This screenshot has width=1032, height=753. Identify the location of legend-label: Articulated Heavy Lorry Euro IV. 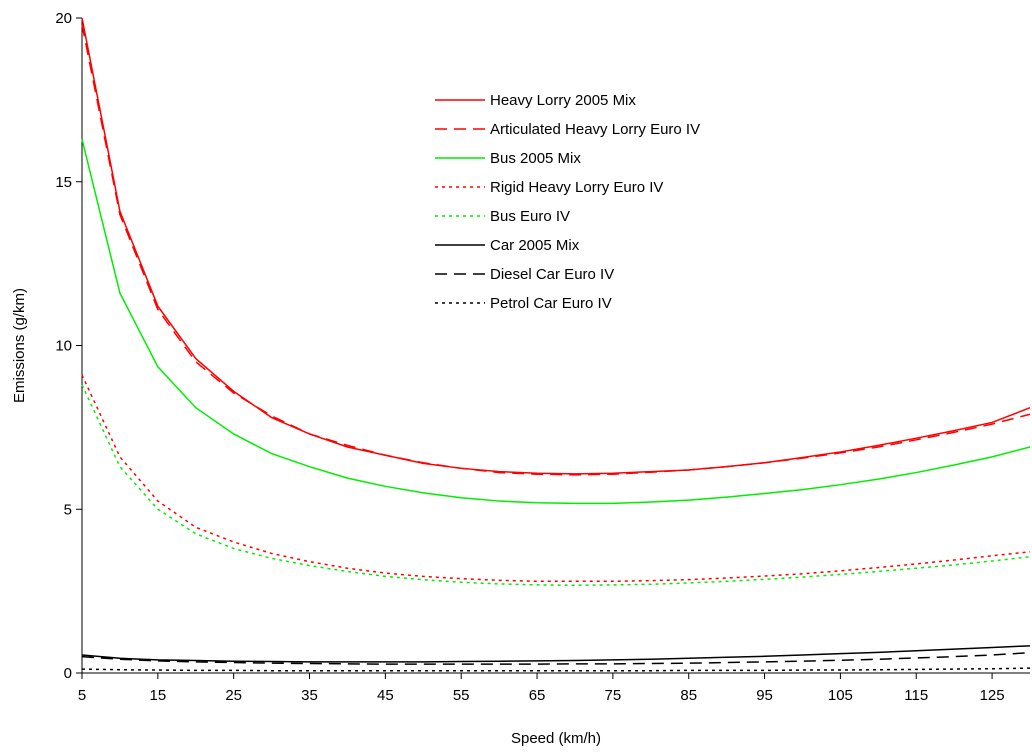
(595, 129).